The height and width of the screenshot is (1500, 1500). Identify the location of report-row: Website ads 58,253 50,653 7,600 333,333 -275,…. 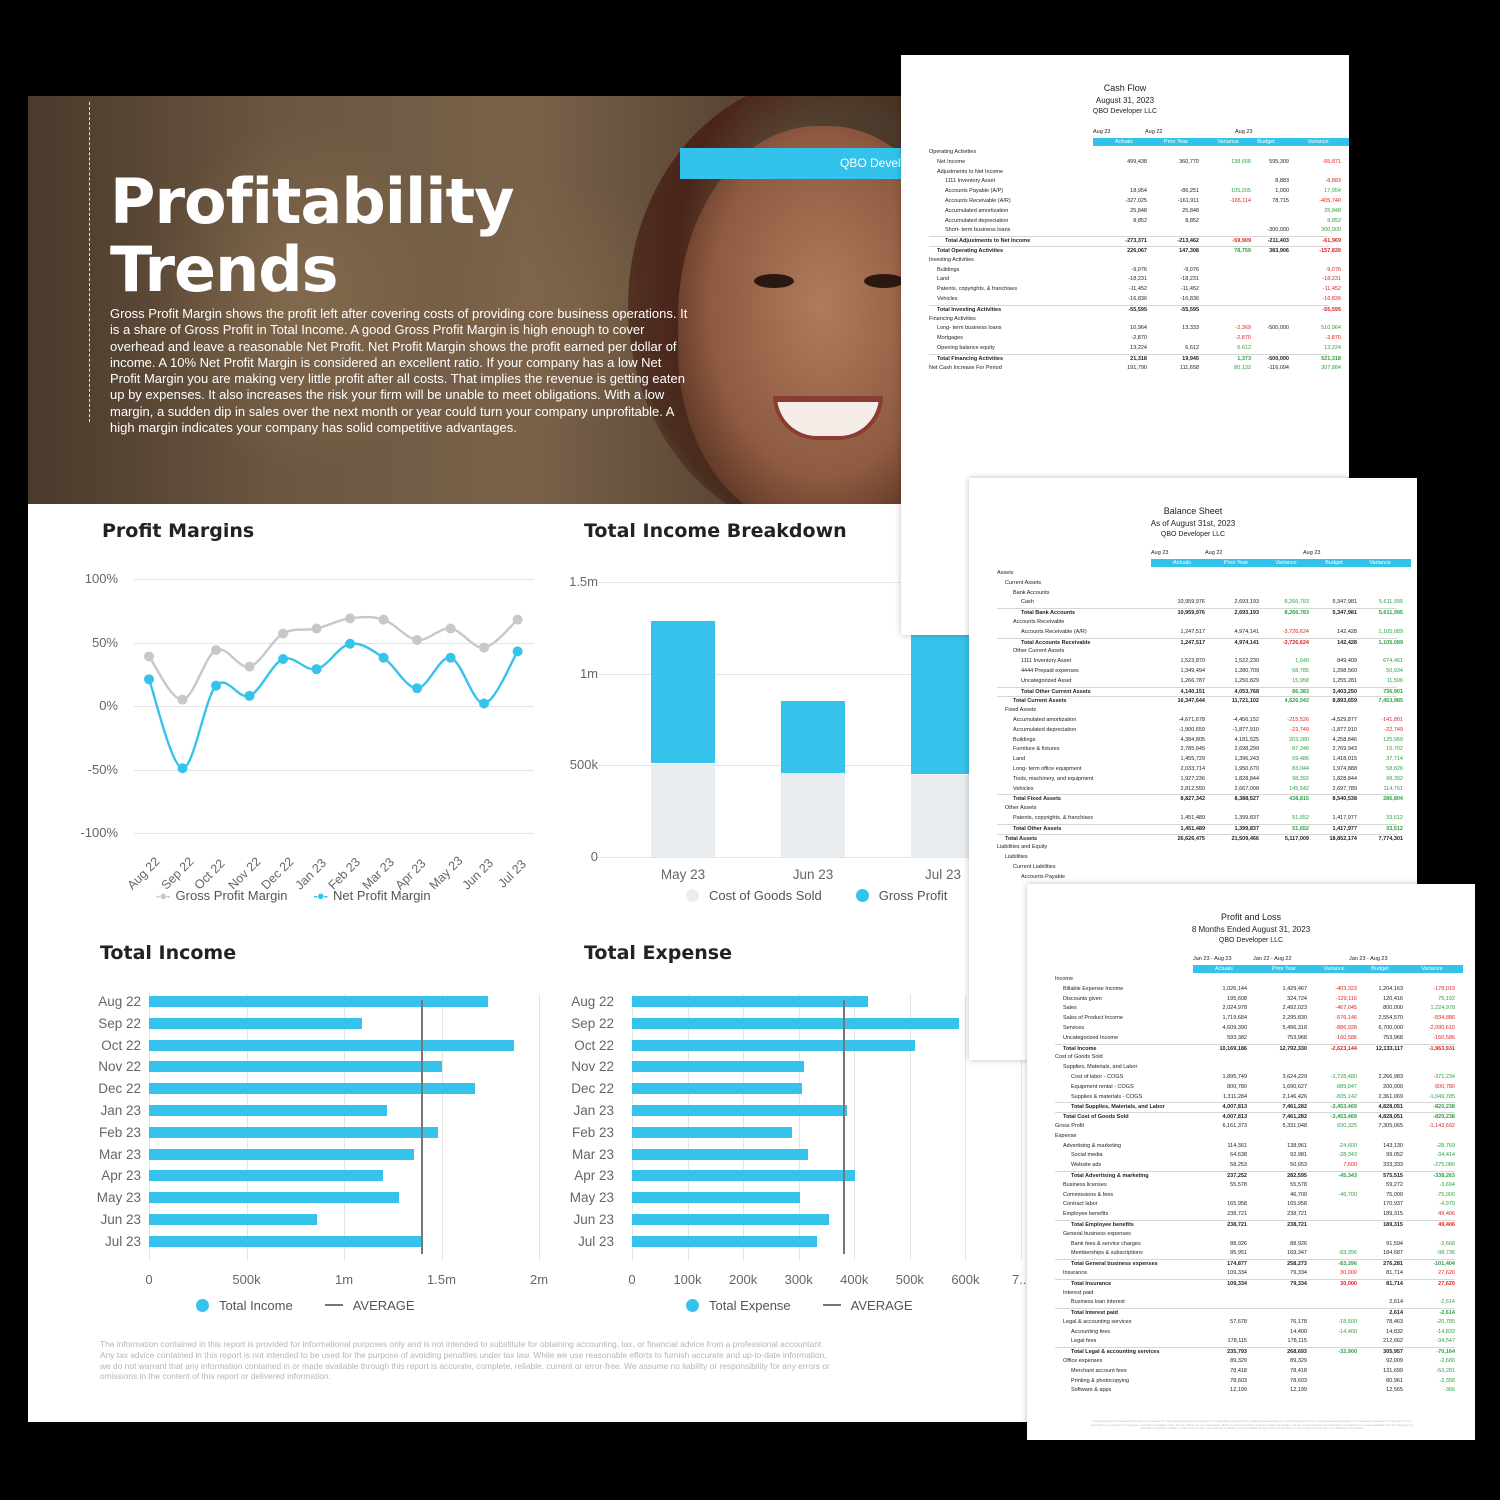
(1255, 1166).